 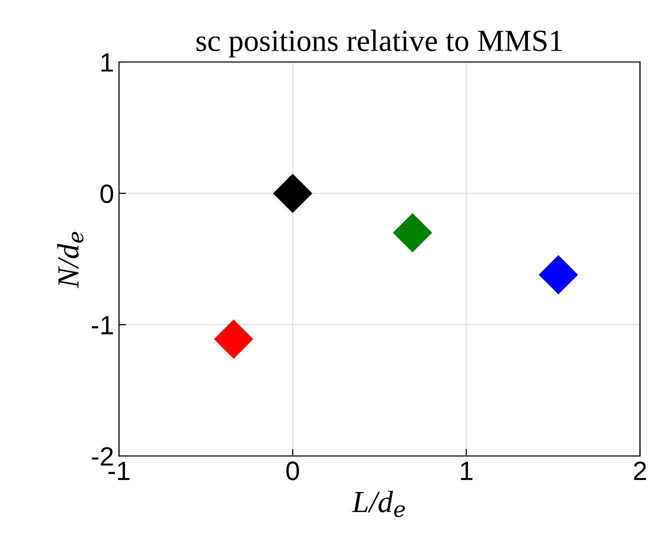 I want to click on y-tick-label: 1, so click(x=107, y=62).